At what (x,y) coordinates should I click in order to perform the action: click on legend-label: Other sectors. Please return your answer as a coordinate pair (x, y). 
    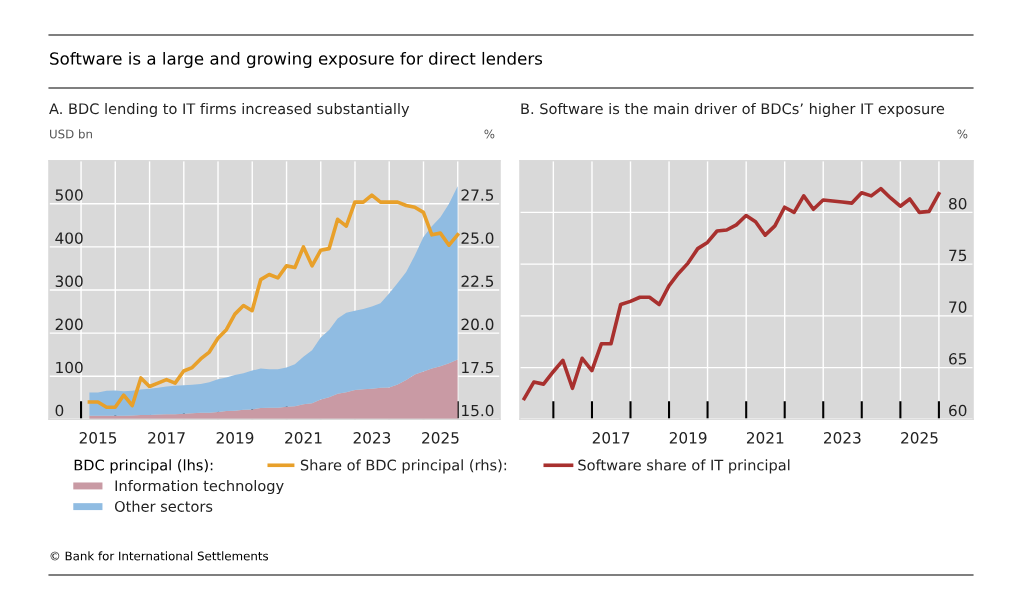
    Looking at the image, I should click on (163, 506).